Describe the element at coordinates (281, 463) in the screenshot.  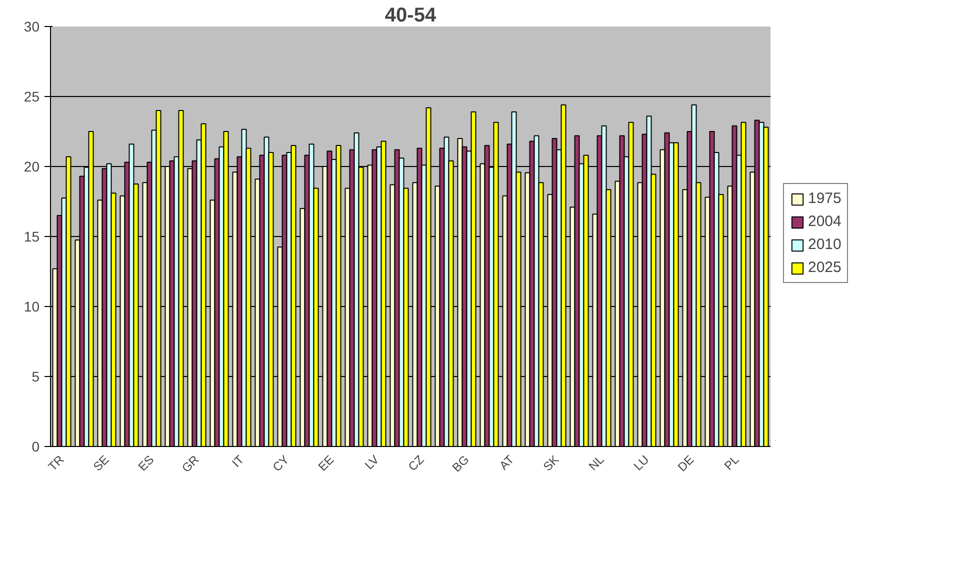
I see `x-tick-label: CY` at that location.